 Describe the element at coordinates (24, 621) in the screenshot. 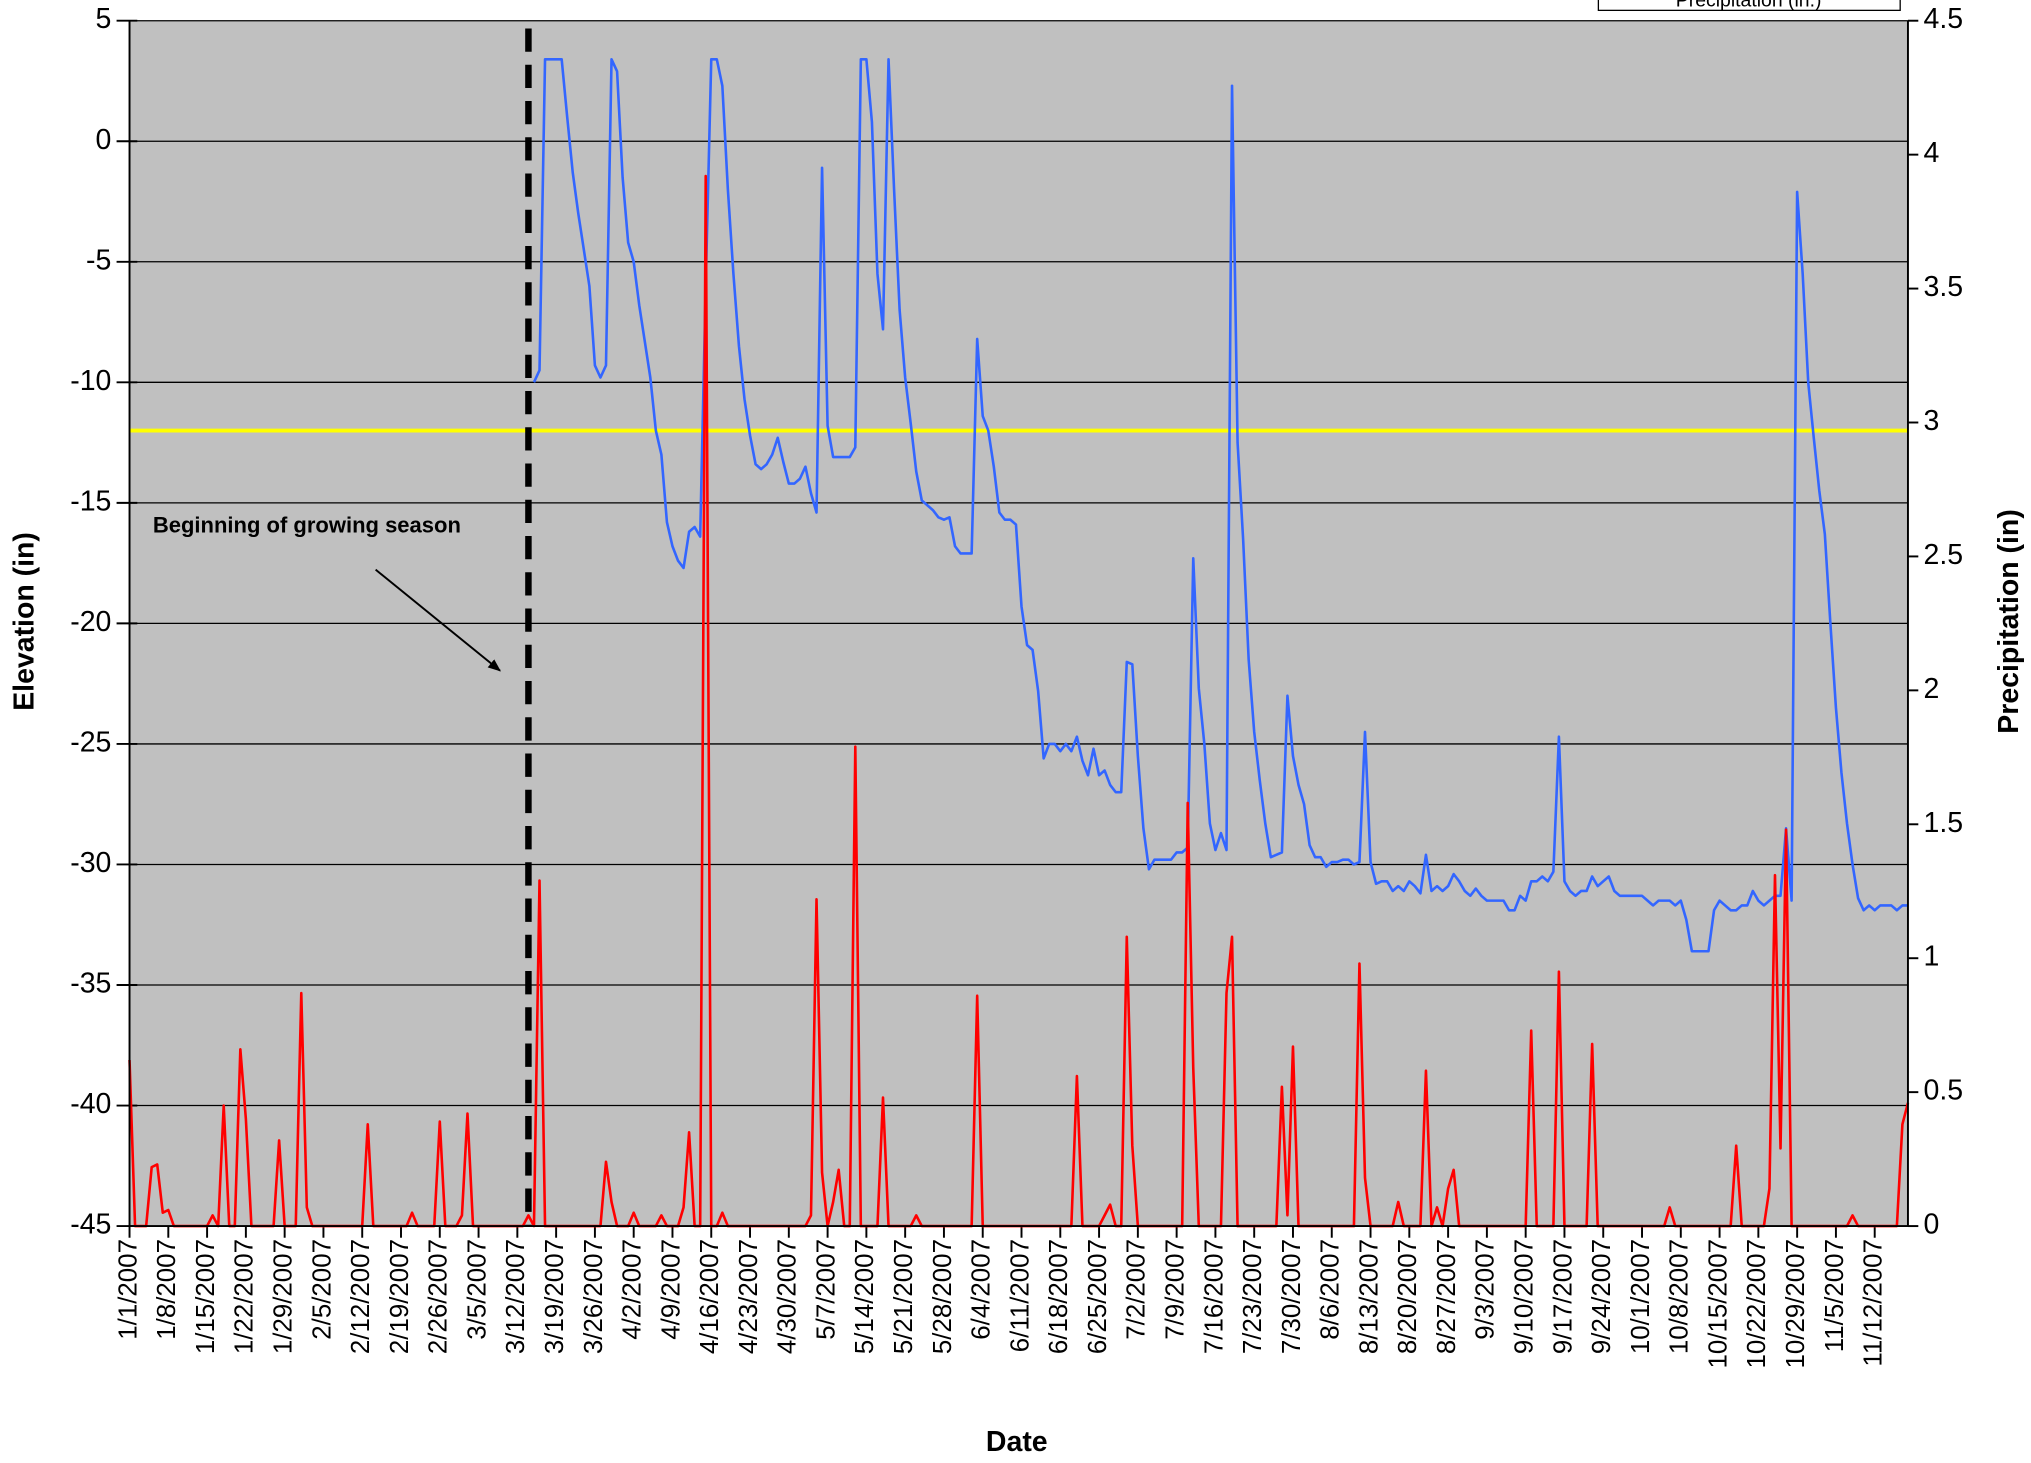

I see `y-axis-title: Elevation (in)` at that location.